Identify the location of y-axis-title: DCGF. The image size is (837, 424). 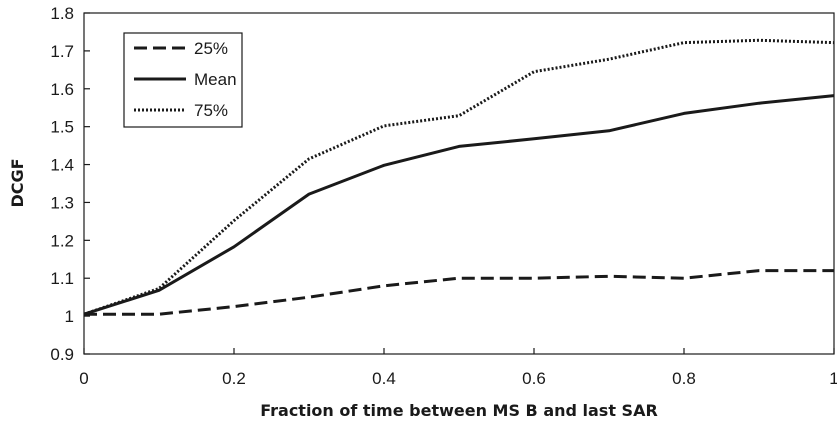
(17, 182).